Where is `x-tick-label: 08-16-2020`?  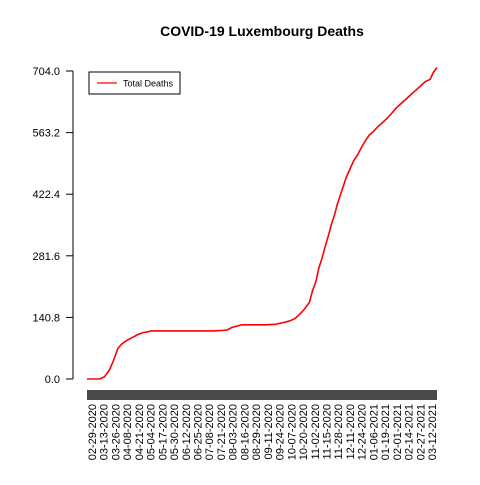 x-tick-label: 08-16-2020 is located at coordinates (245, 432).